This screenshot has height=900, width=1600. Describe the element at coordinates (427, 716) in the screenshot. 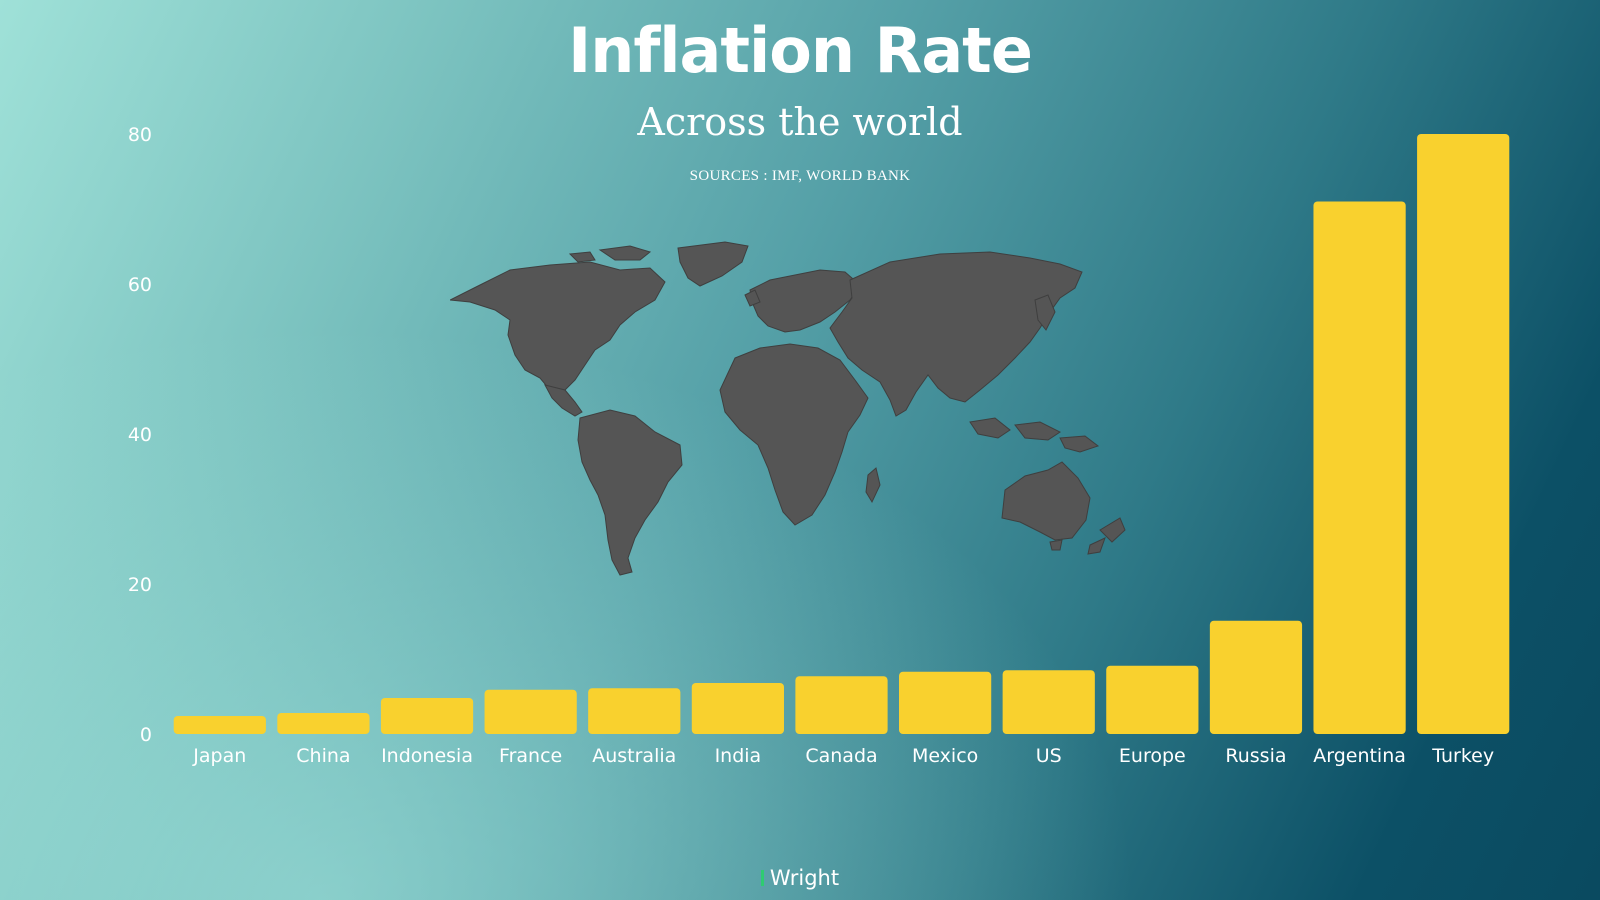

I see `bar-indonesia` at that location.